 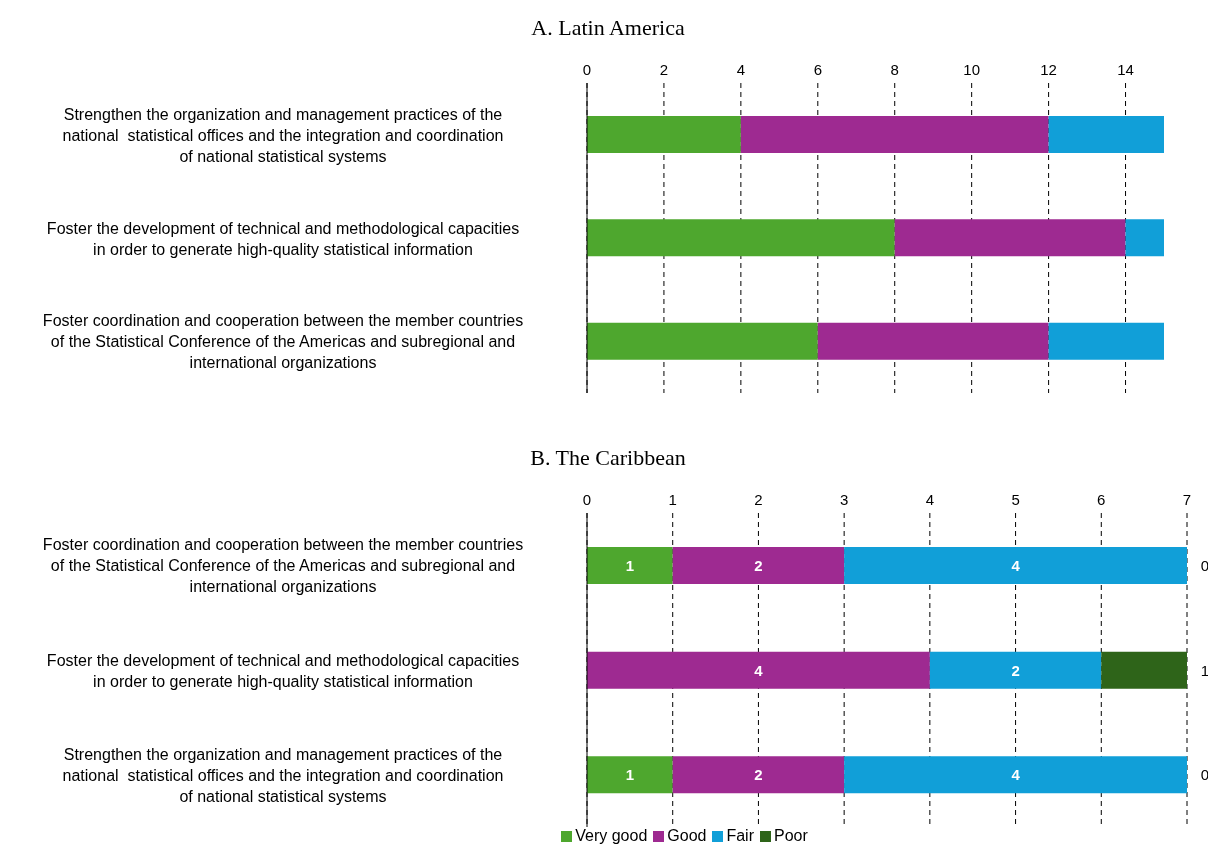 I want to click on x-tick-label: 1, so click(x=672, y=499).